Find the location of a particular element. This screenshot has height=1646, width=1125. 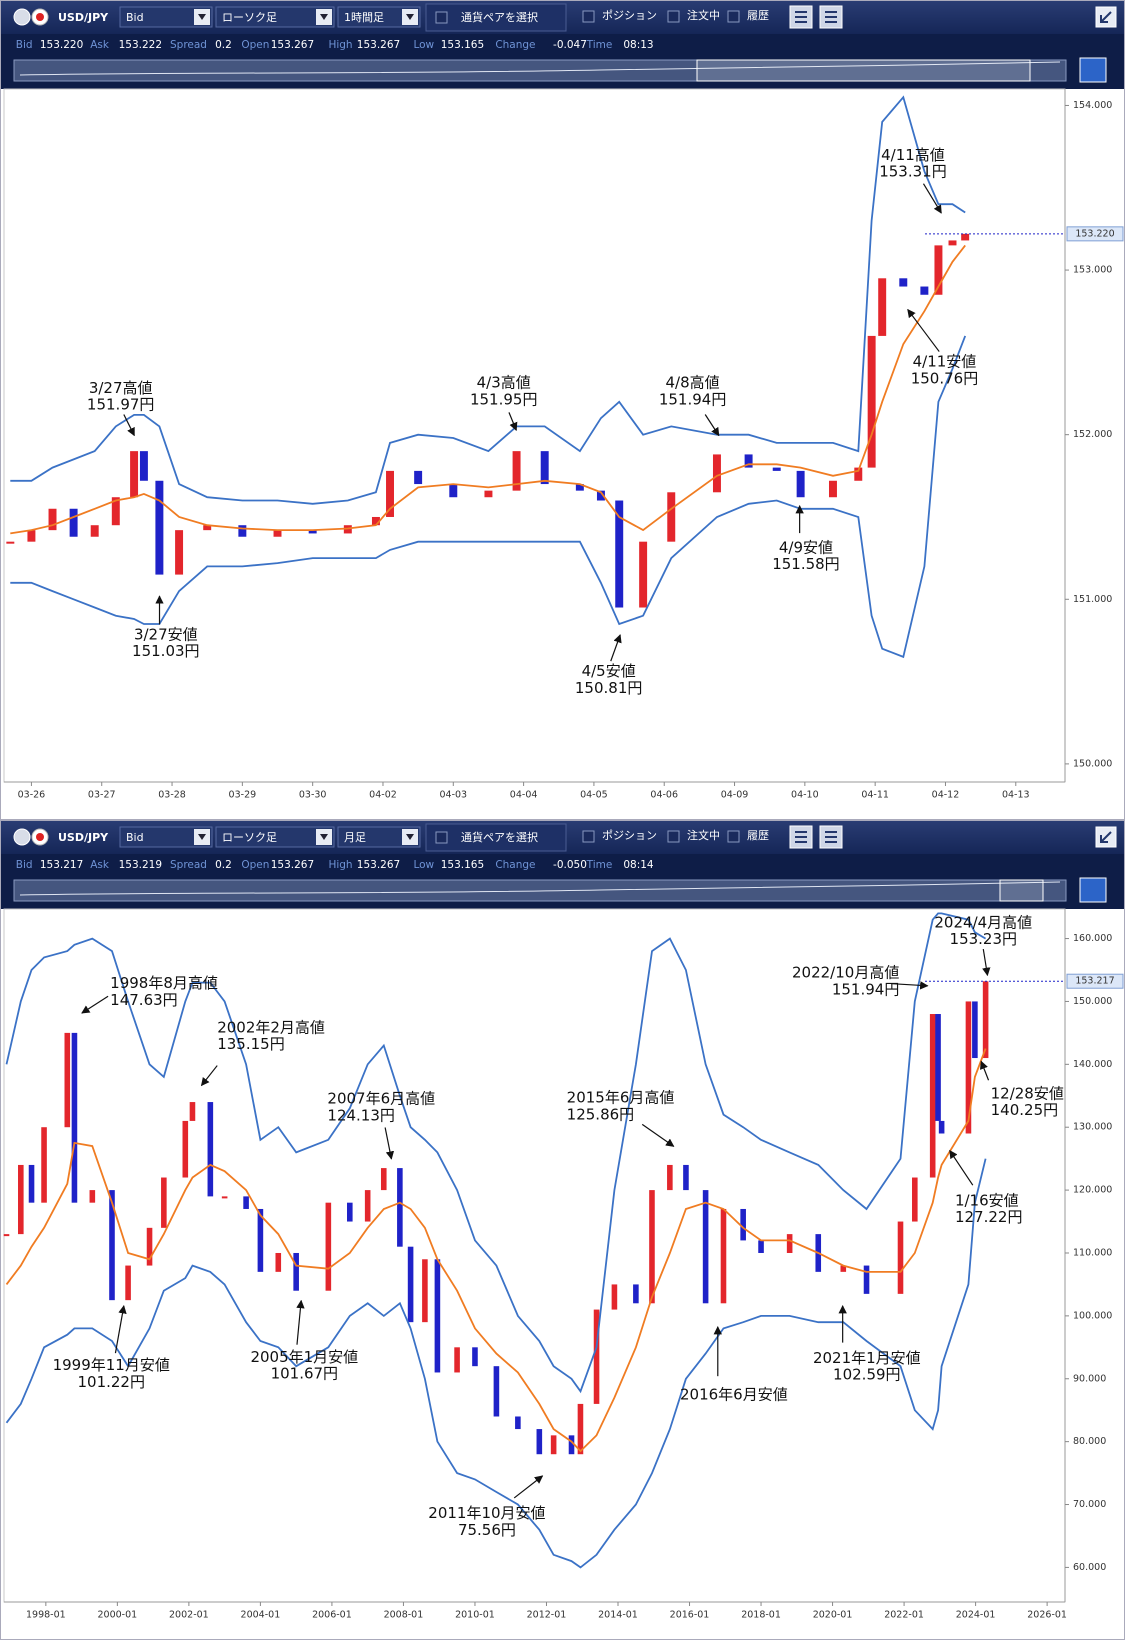

x-tick-label: 03-28 is located at coordinates (172, 795).